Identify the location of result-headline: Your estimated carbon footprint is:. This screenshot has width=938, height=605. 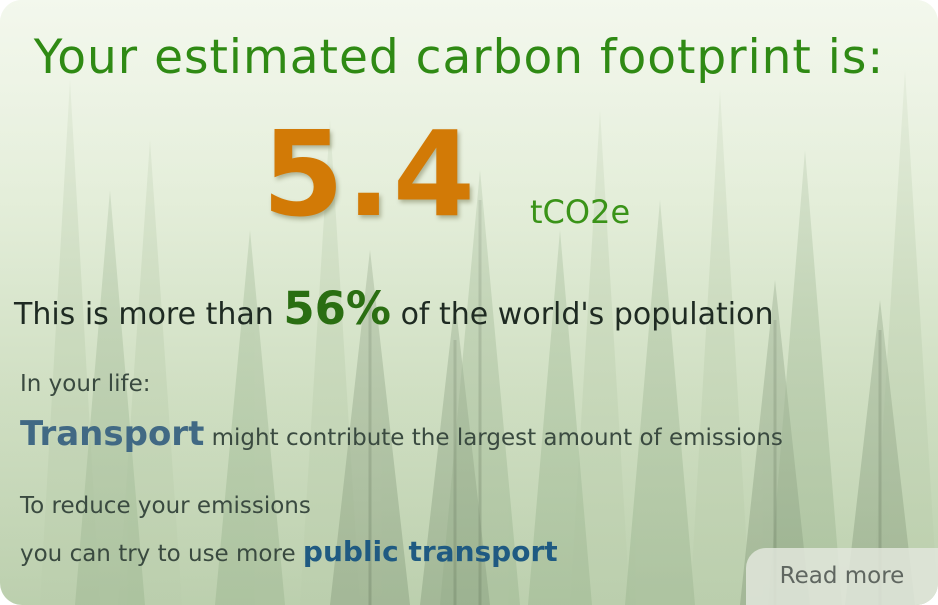
(459, 57).